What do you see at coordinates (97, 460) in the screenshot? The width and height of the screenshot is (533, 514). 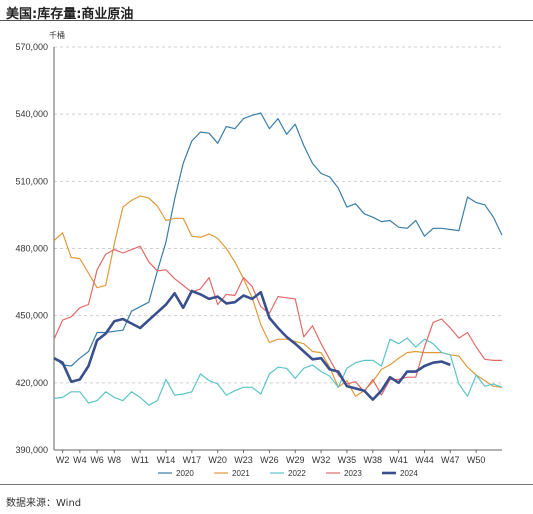 I see `x-tick-label: W6` at bounding box center [97, 460].